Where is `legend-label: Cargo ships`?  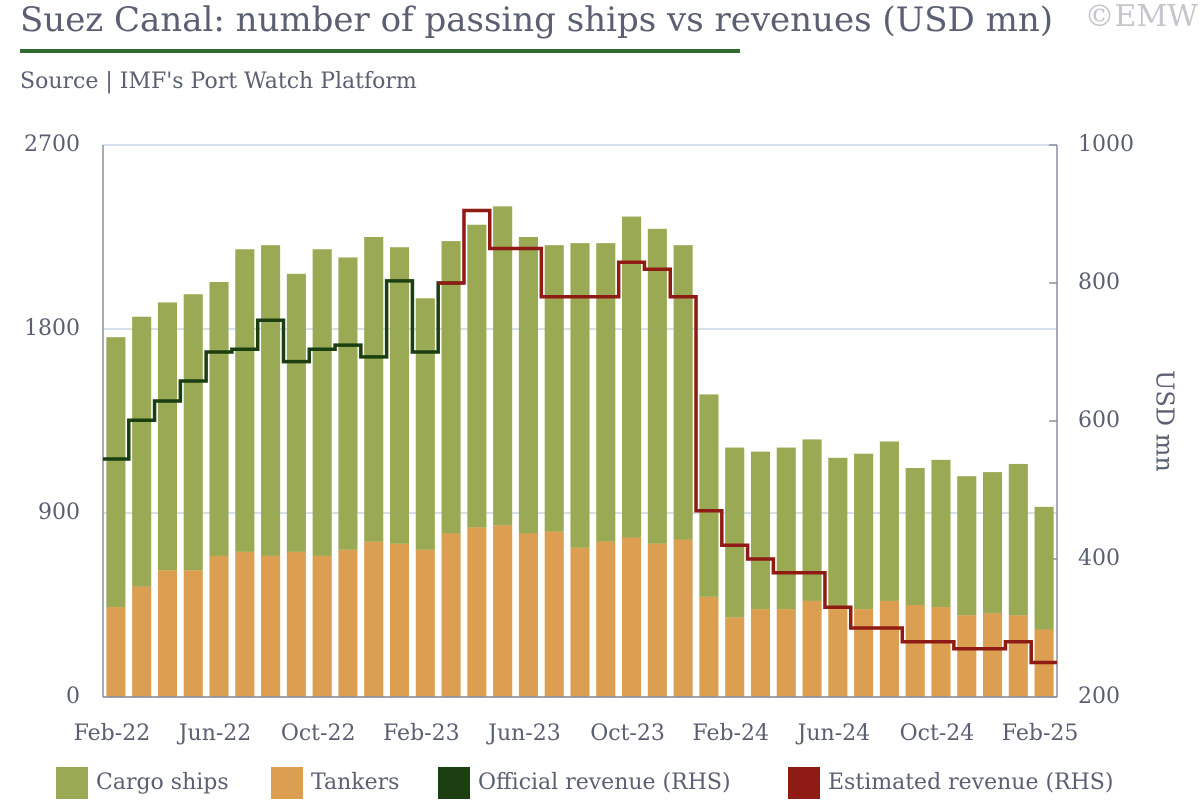 legend-label: Cargo ships is located at coordinates (162, 782).